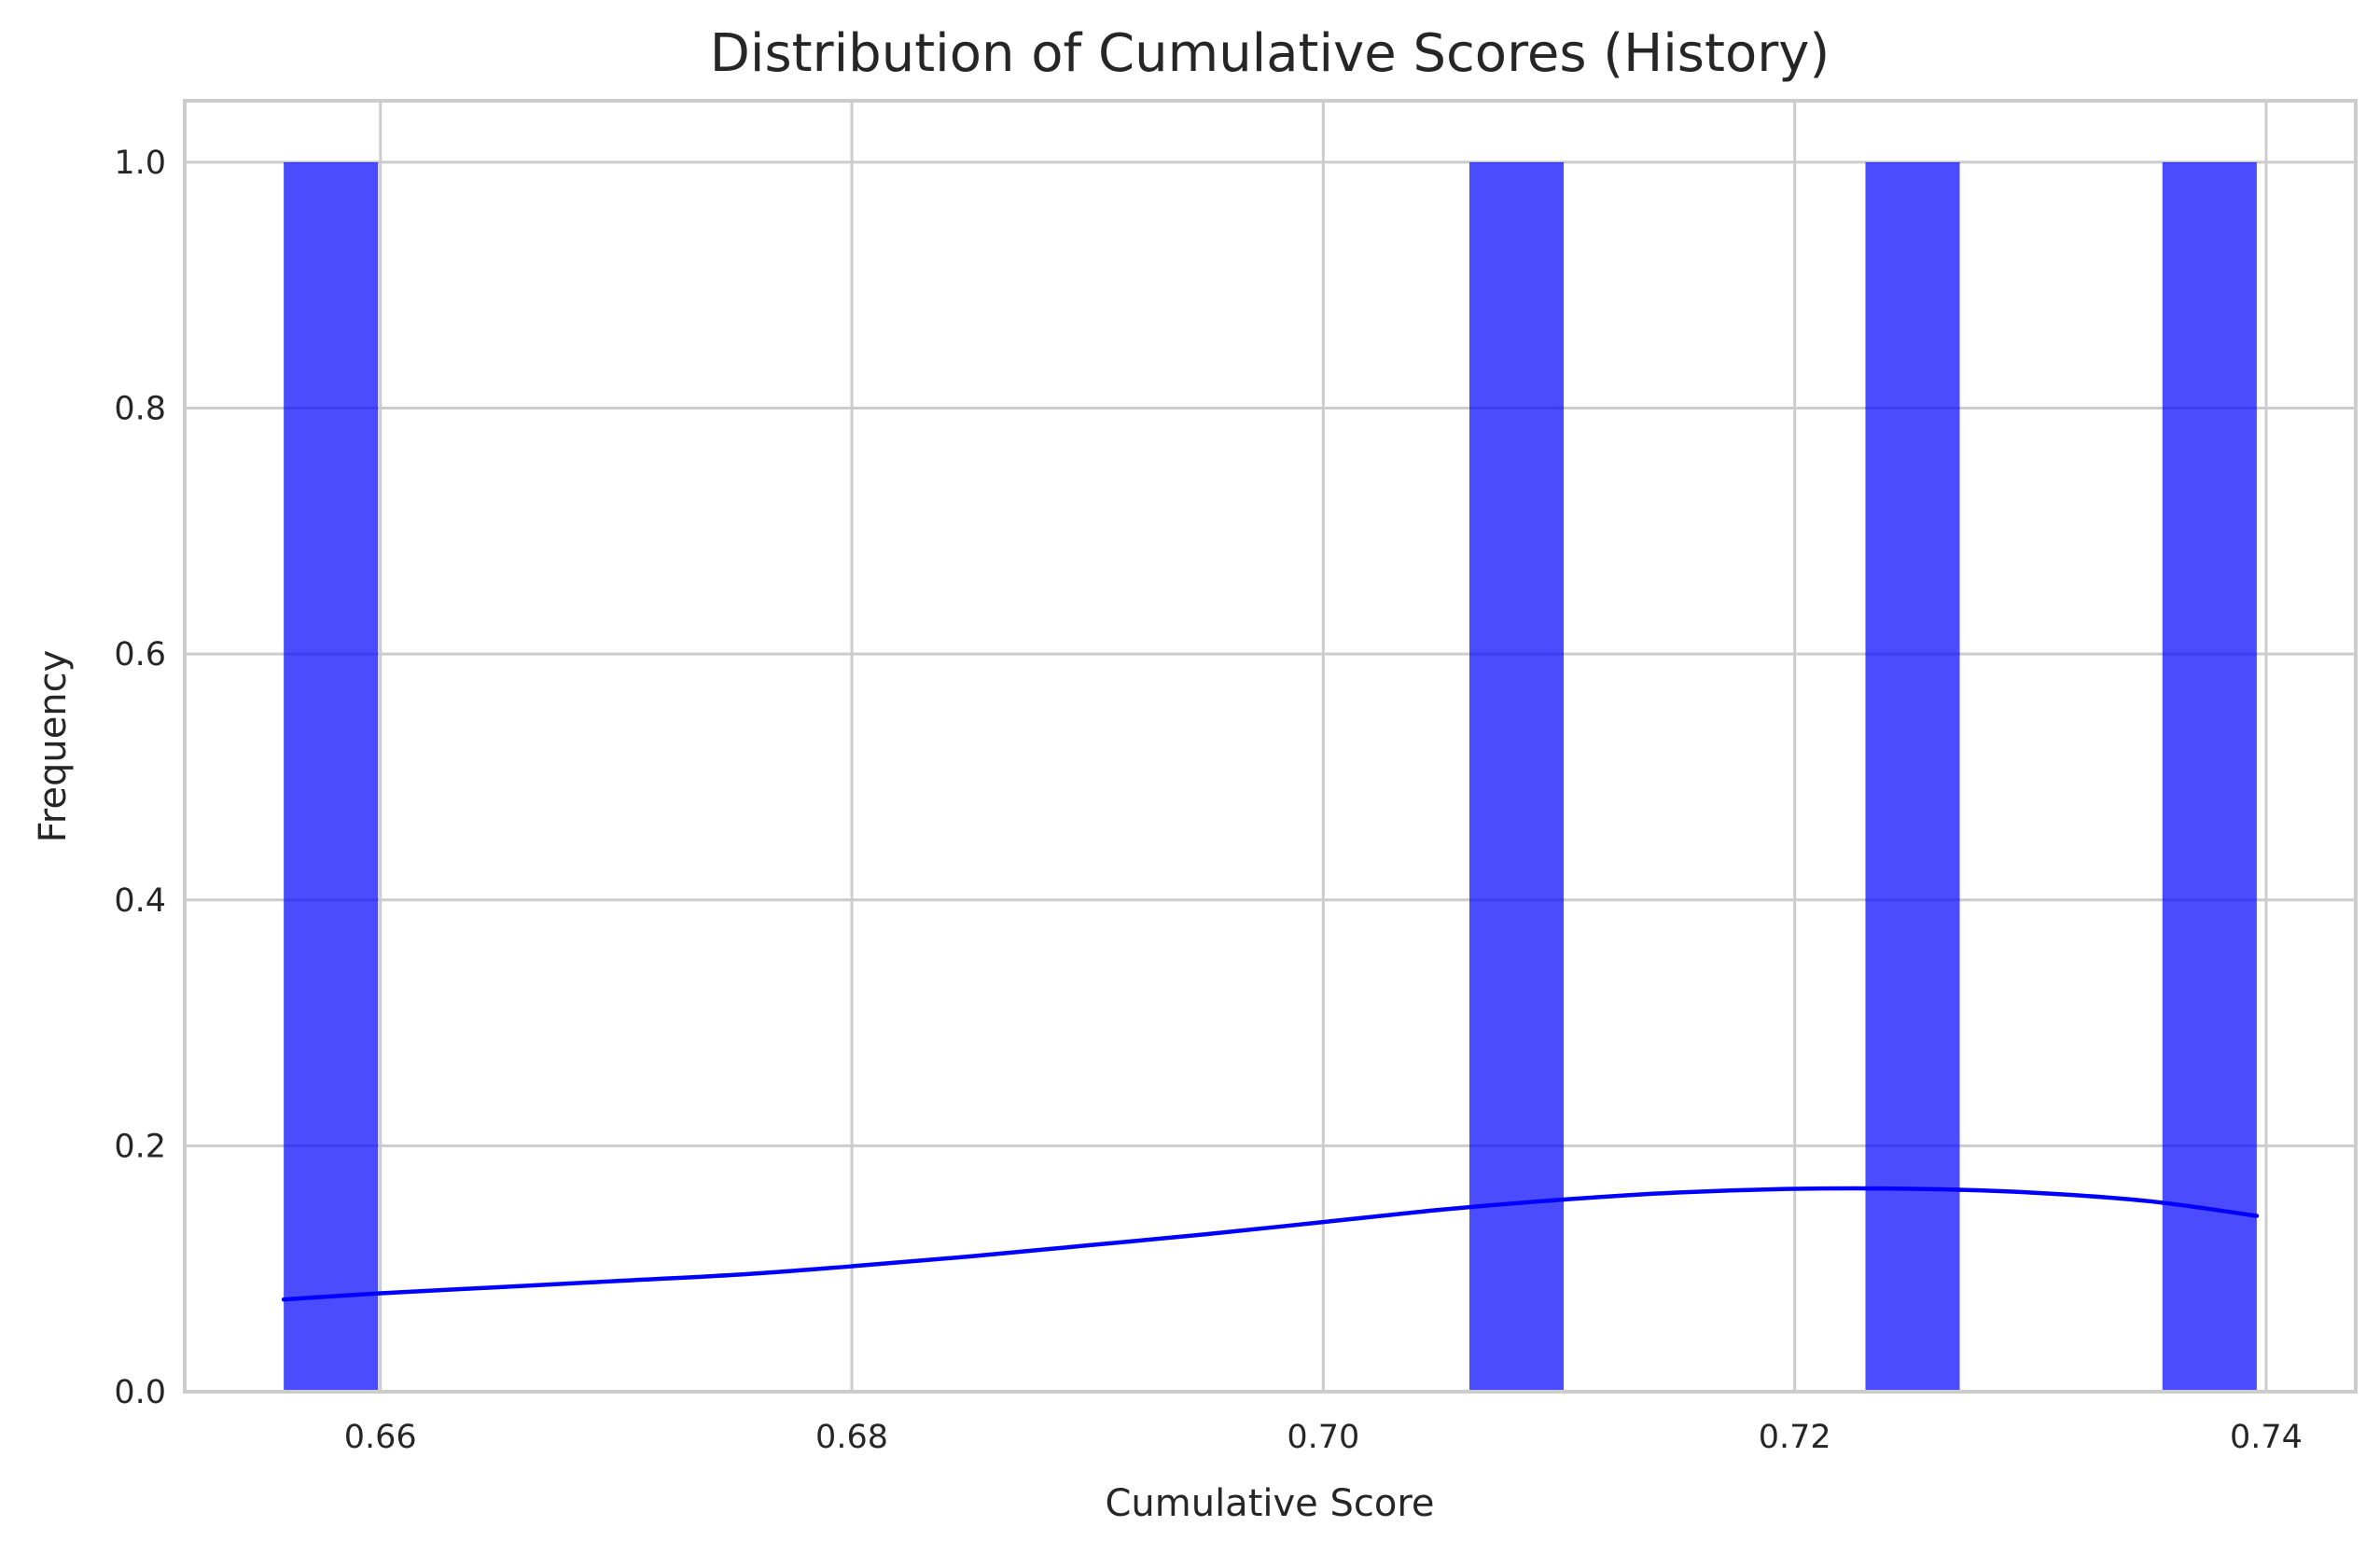 This screenshot has height=1554, width=2380. Describe the element at coordinates (140, 654) in the screenshot. I see `y-tick-label: 0.6` at that location.